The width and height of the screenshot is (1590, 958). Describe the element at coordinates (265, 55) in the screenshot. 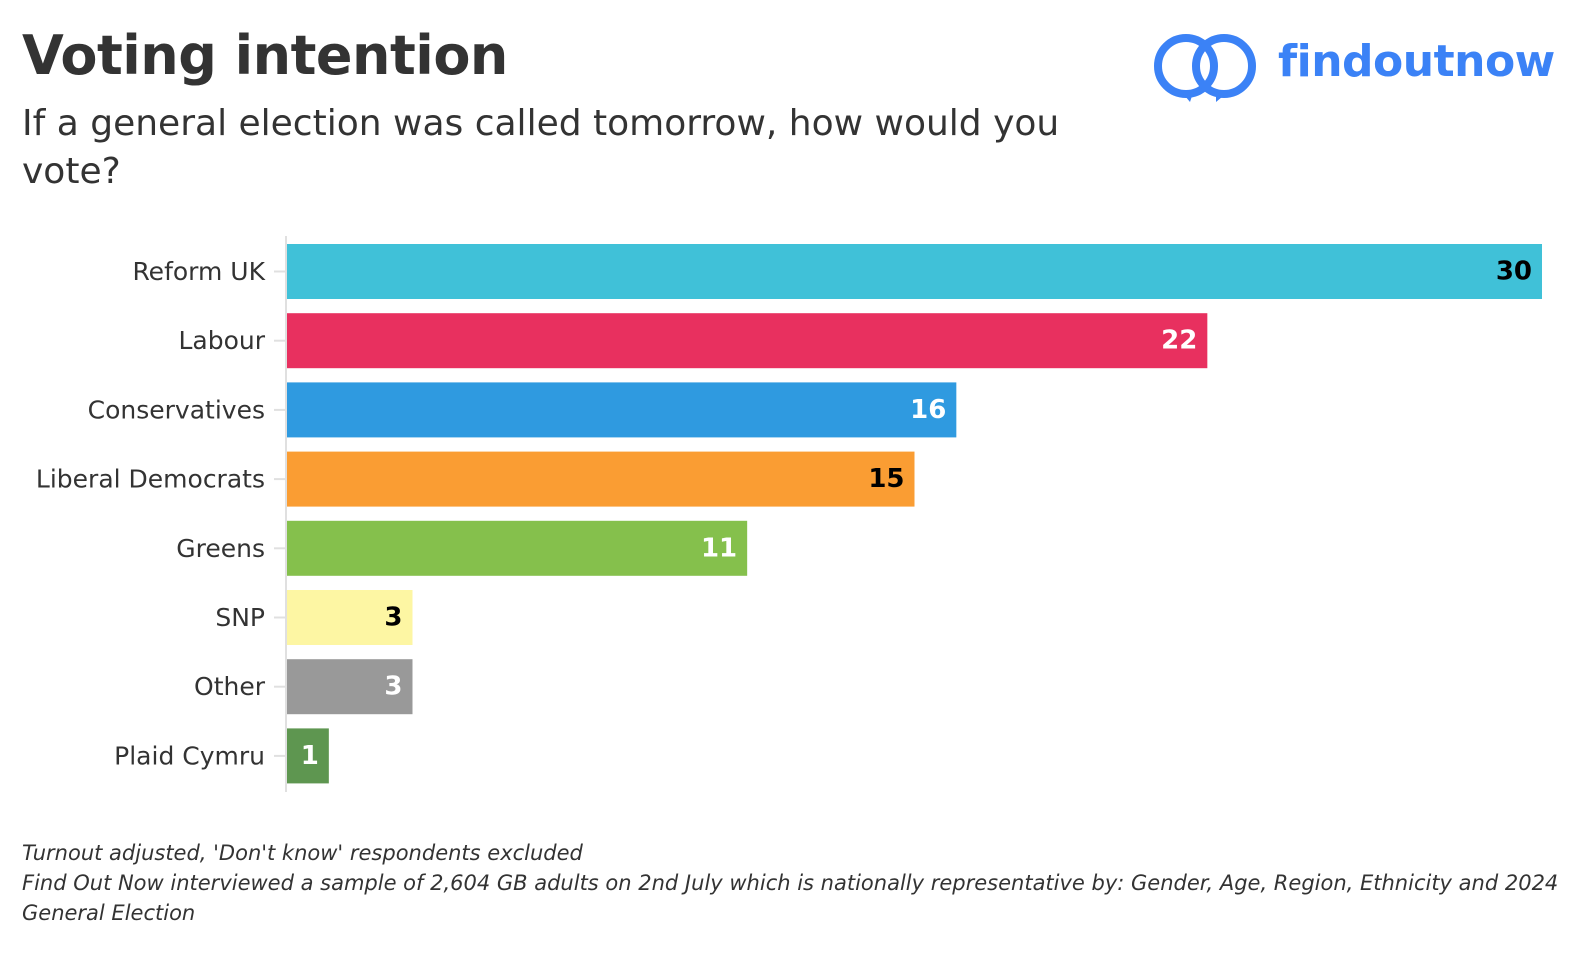

I see `chart-title: Voting intention` at that location.